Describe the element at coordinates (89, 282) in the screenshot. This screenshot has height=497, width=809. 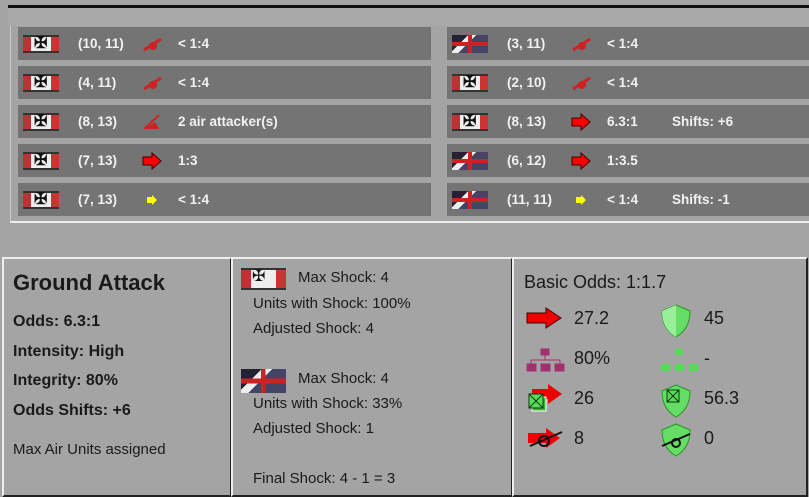
I see `panel-title: Ground Attack` at that location.